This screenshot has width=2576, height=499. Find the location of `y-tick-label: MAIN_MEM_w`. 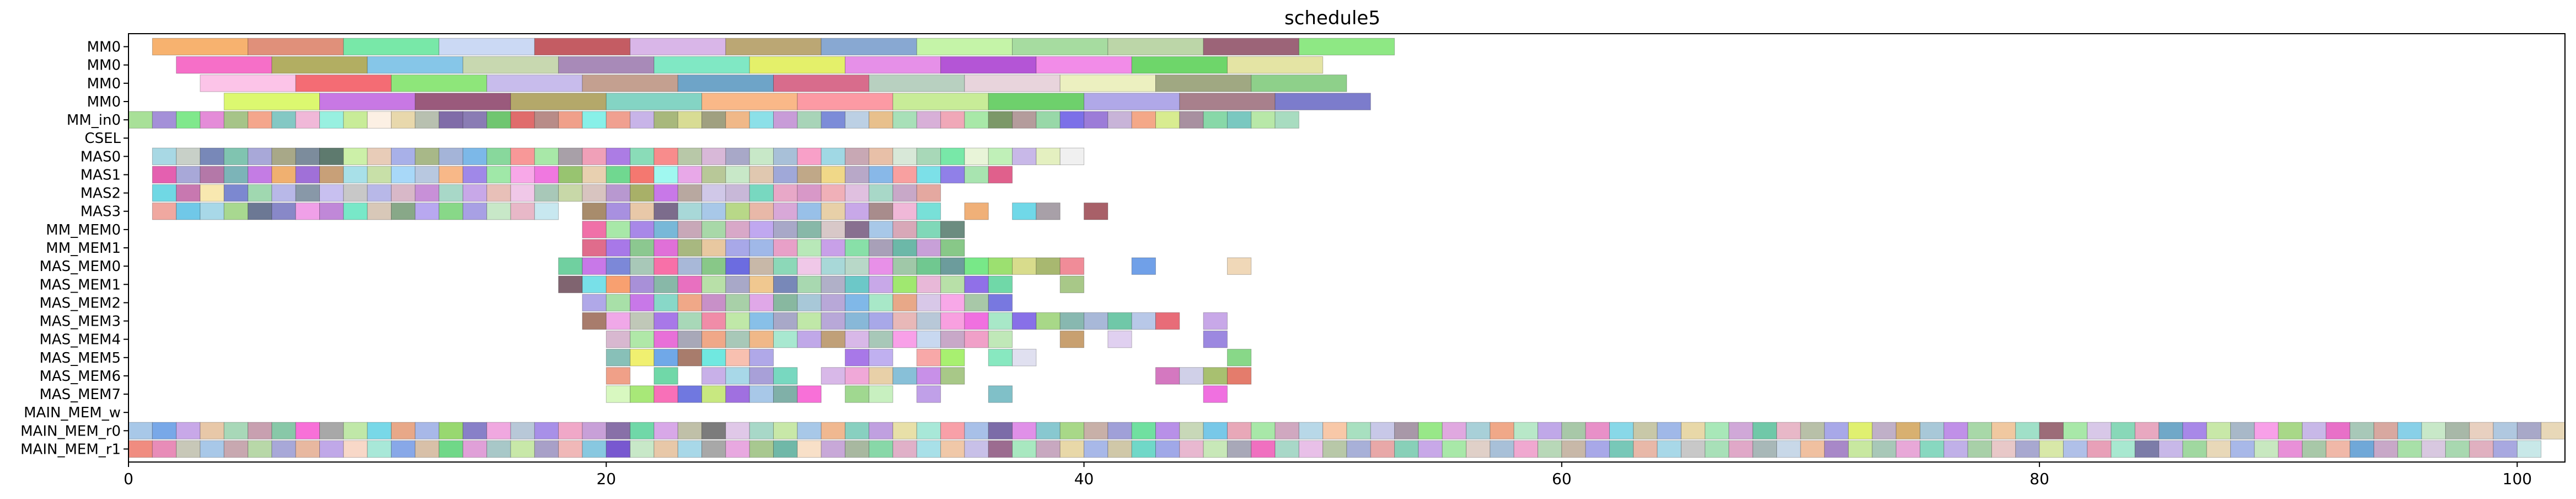

y-tick-label: MAIN_MEM_w is located at coordinates (72, 413).